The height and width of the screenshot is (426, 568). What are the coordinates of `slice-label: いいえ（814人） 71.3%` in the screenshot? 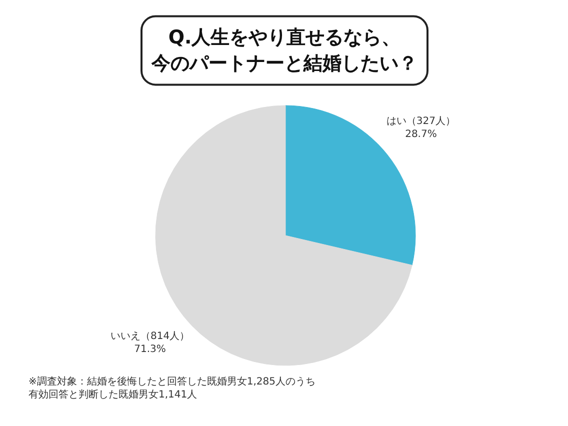 It's located at (150, 343).